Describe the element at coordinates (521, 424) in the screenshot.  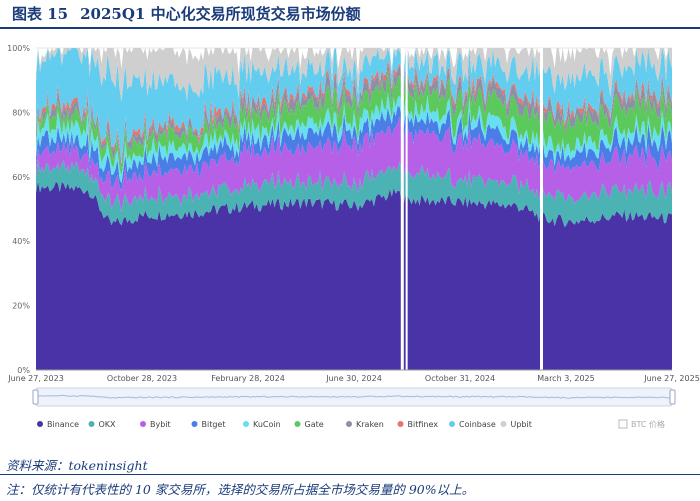
I see `legend-label-upbit: Upbit` at that location.